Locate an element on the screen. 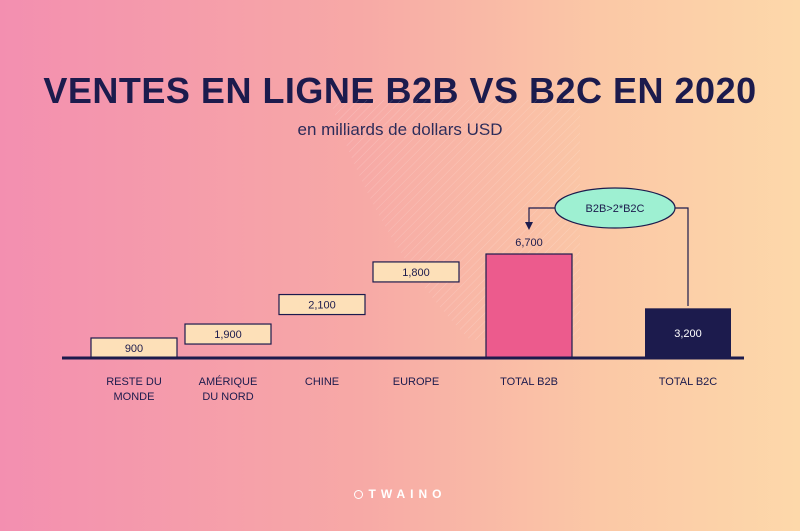 The height and width of the screenshot is (531, 800). x-tick-label: EUROPE is located at coordinates (416, 382).